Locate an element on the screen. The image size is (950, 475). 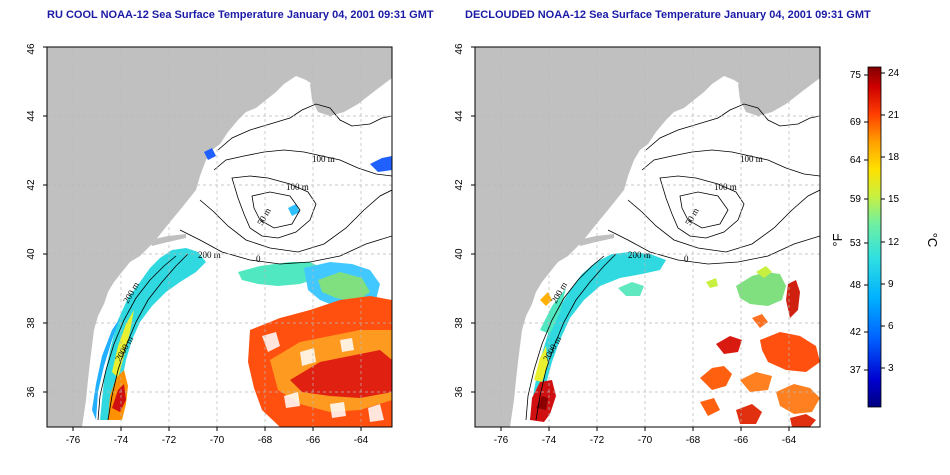
fahrenheit-tick: 53 is located at coordinates (856, 243).